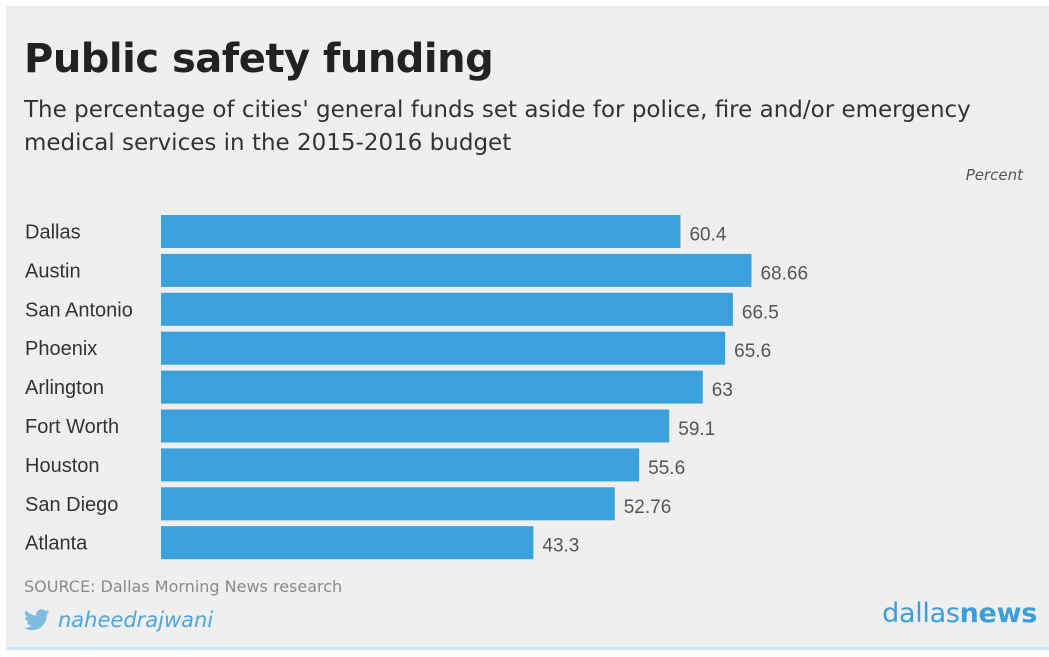 The image size is (1049, 657). Describe the element at coordinates (666, 468) in the screenshot. I see `value-label: 55.6` at that location.